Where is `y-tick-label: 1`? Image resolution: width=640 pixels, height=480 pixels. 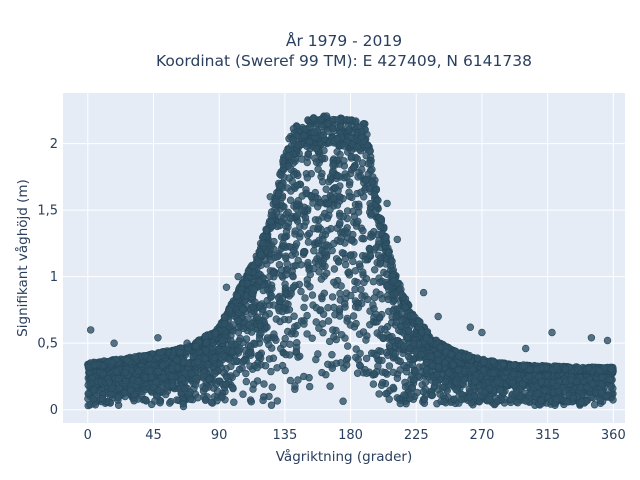 y-tick-label: 1 is located at coordinates (54, 277).